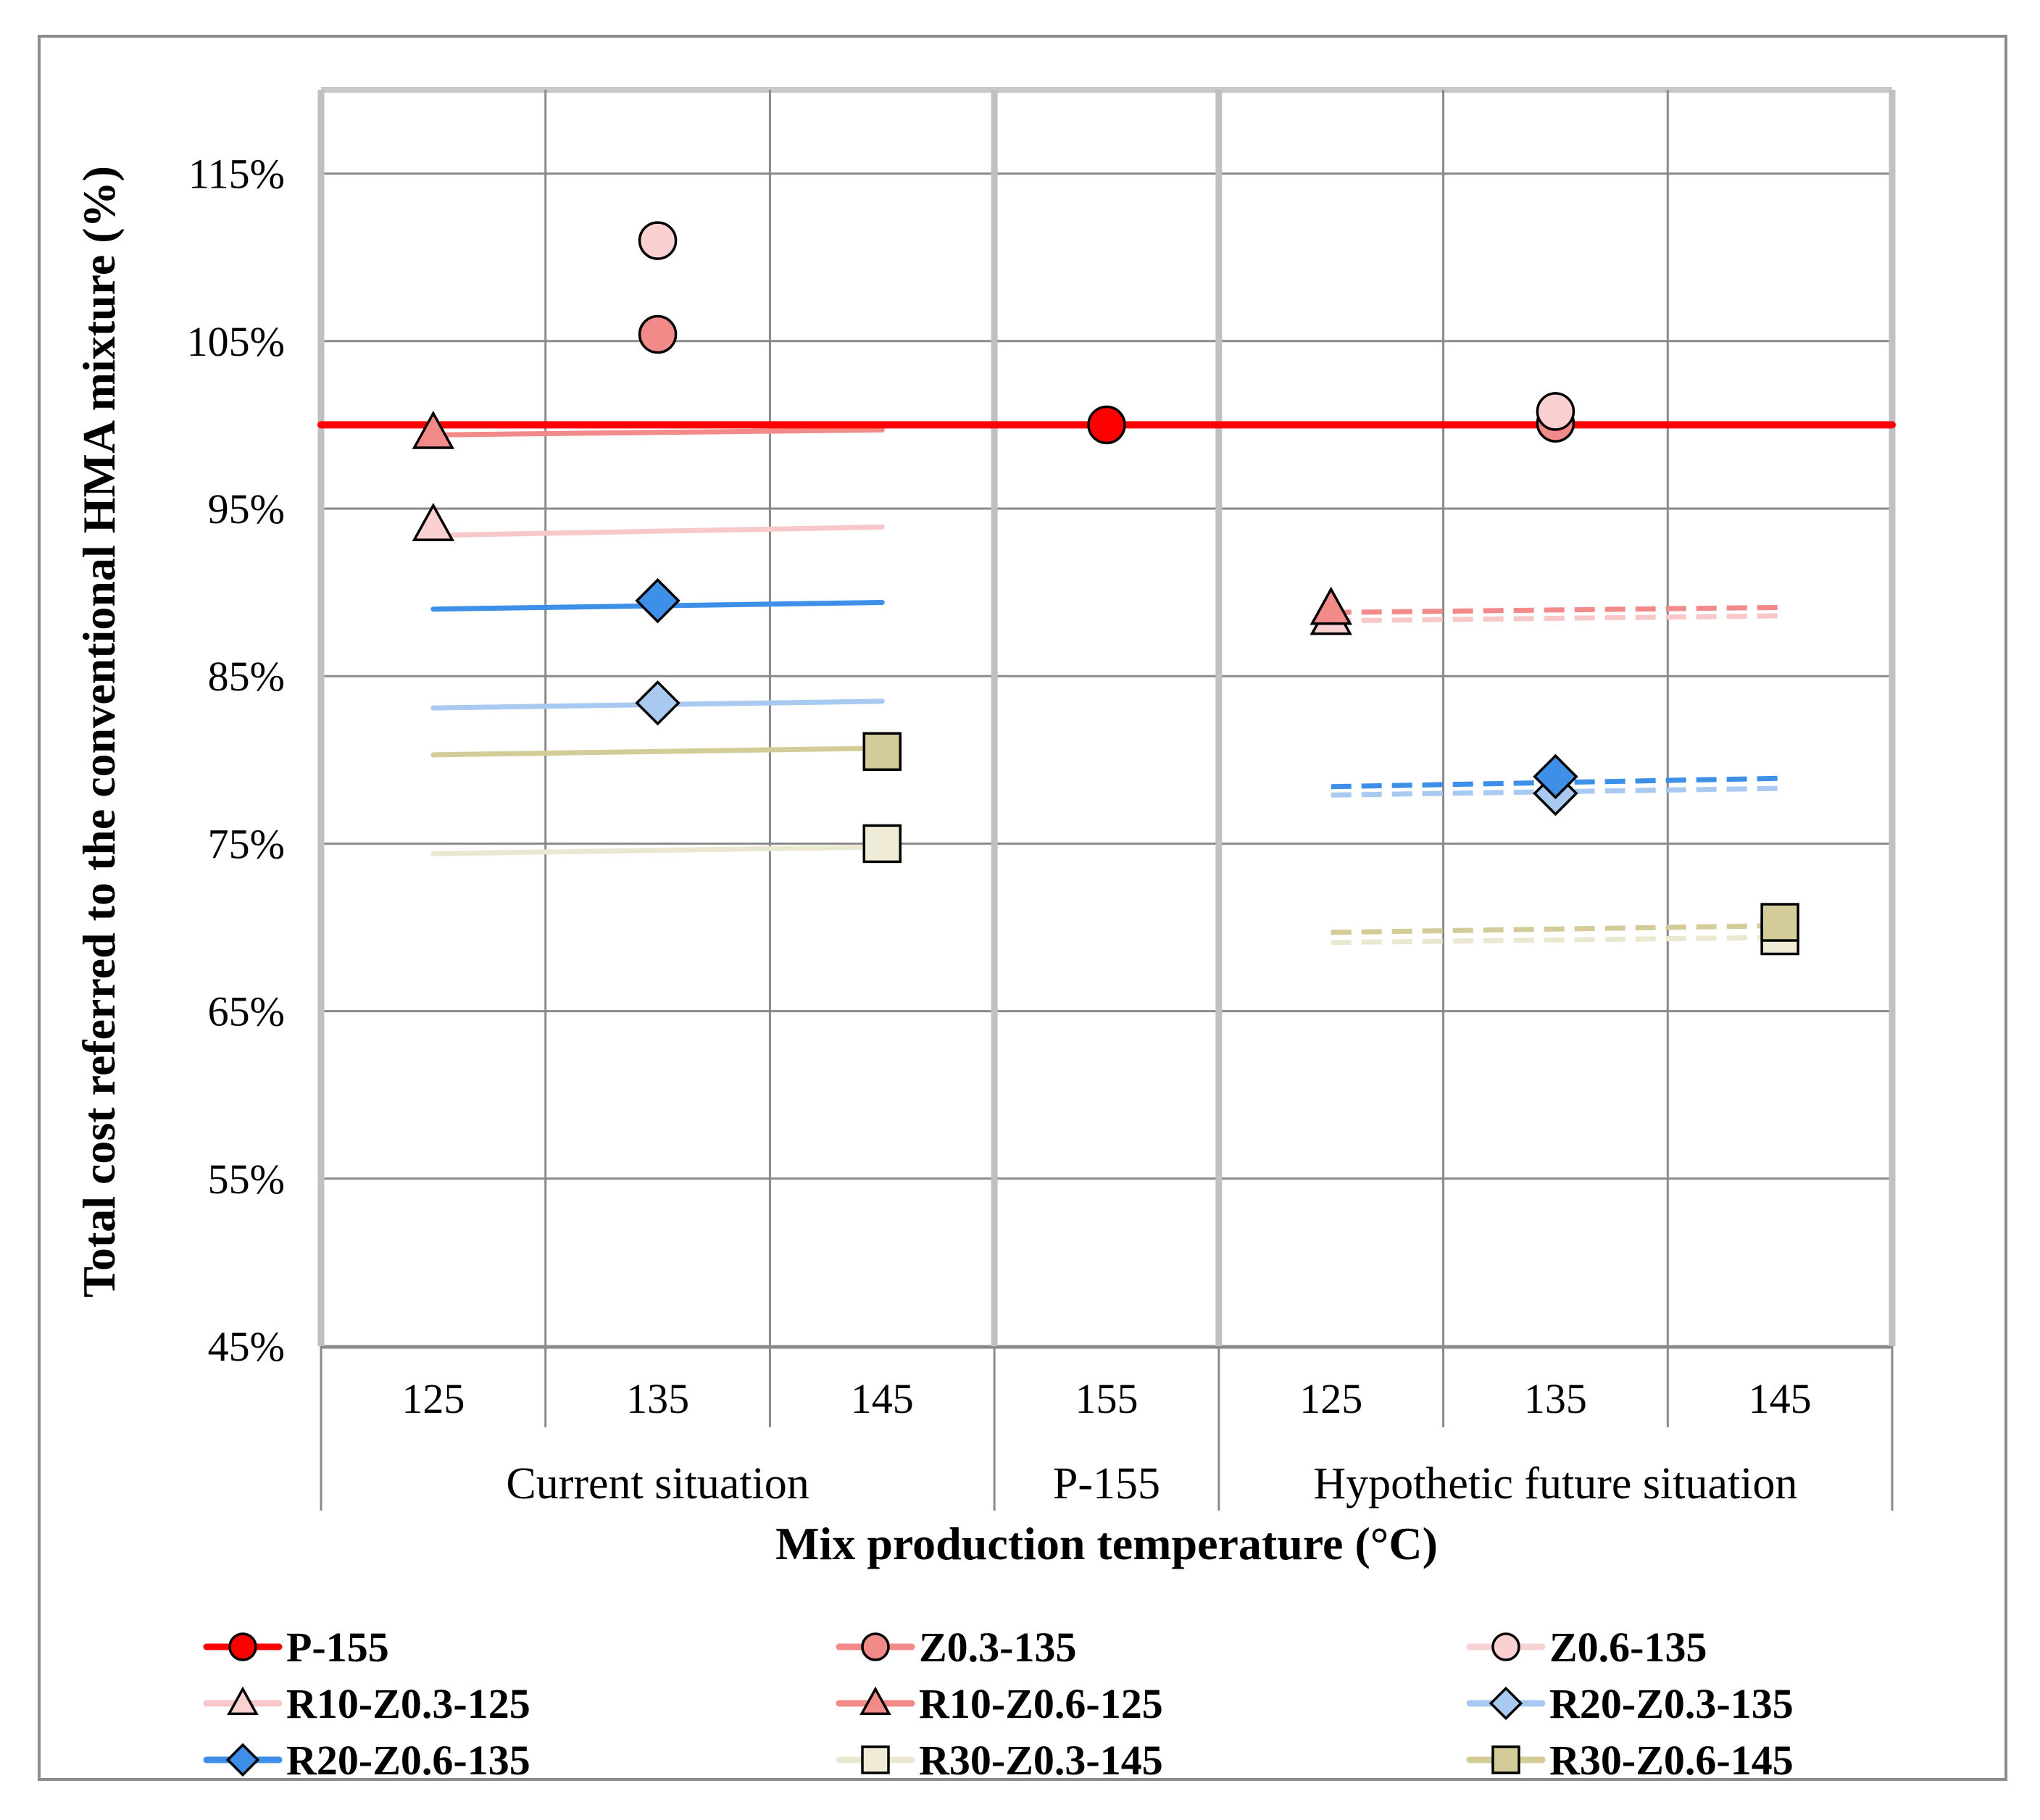 The image size is (2040, 1820). What do you see at coordinates (408, 1703) in the screenshot?
I see `legend-label: R10-Z0.3-125` at bounding box center [408, 1703].